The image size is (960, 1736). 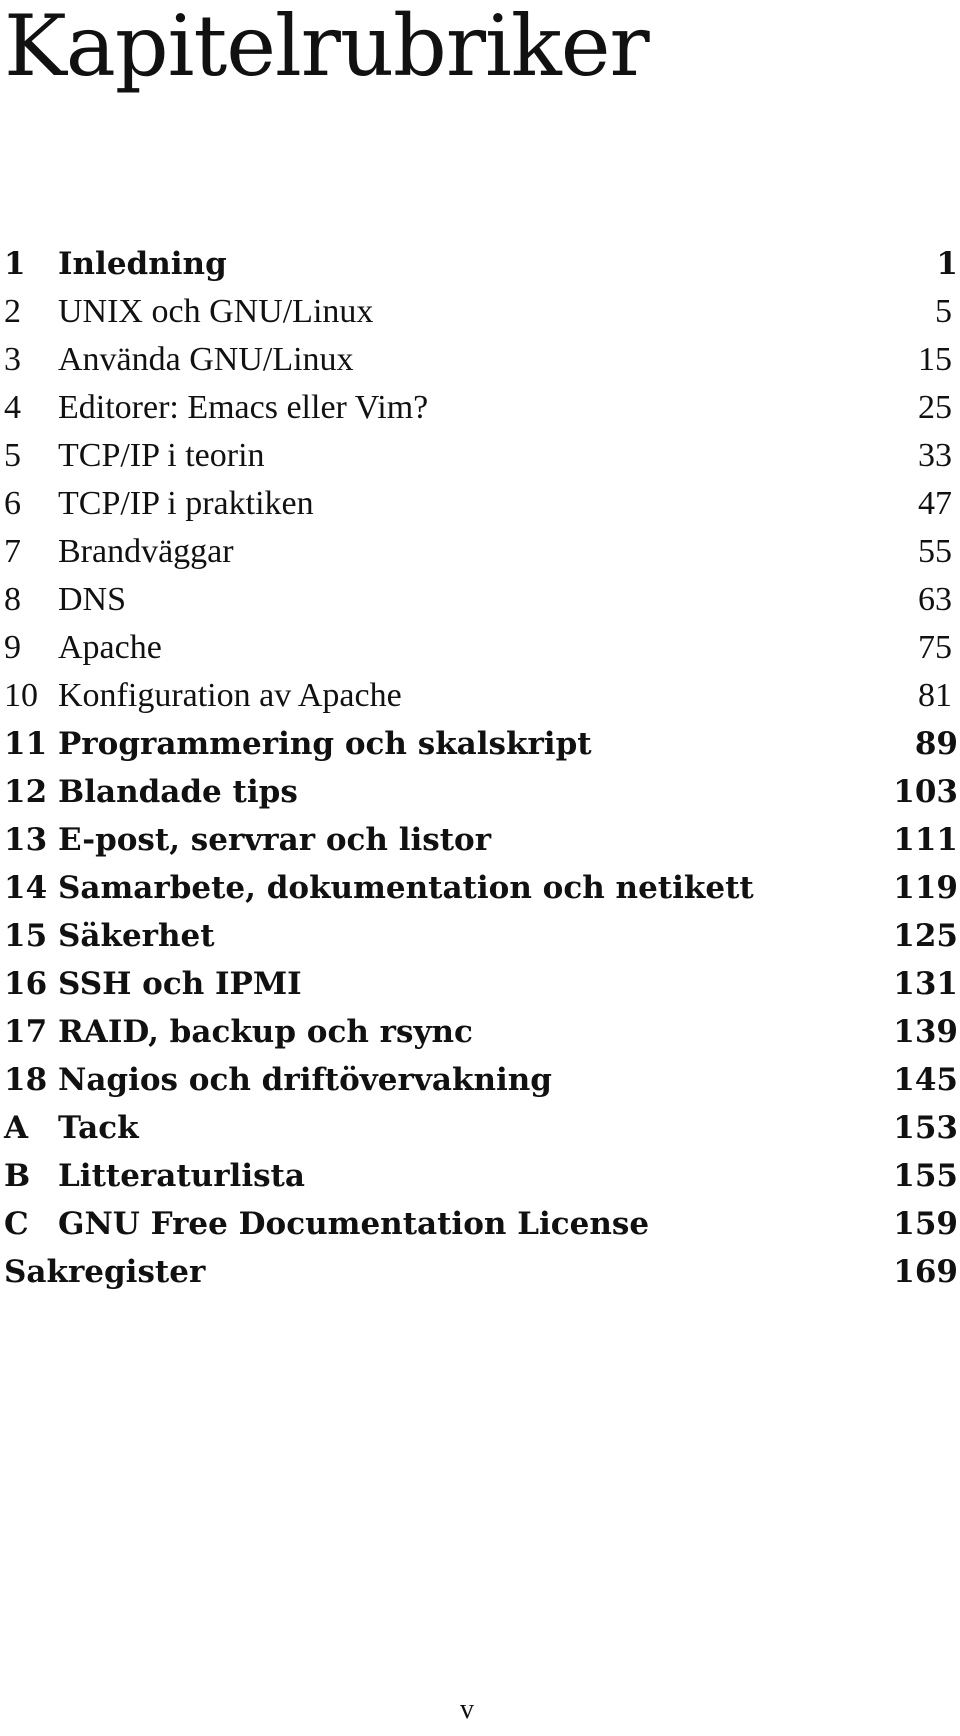 What do you see at coordinates (12, 359) in the screenshot?
I see `chapter-number: 3` at bounding box center [12, 359].